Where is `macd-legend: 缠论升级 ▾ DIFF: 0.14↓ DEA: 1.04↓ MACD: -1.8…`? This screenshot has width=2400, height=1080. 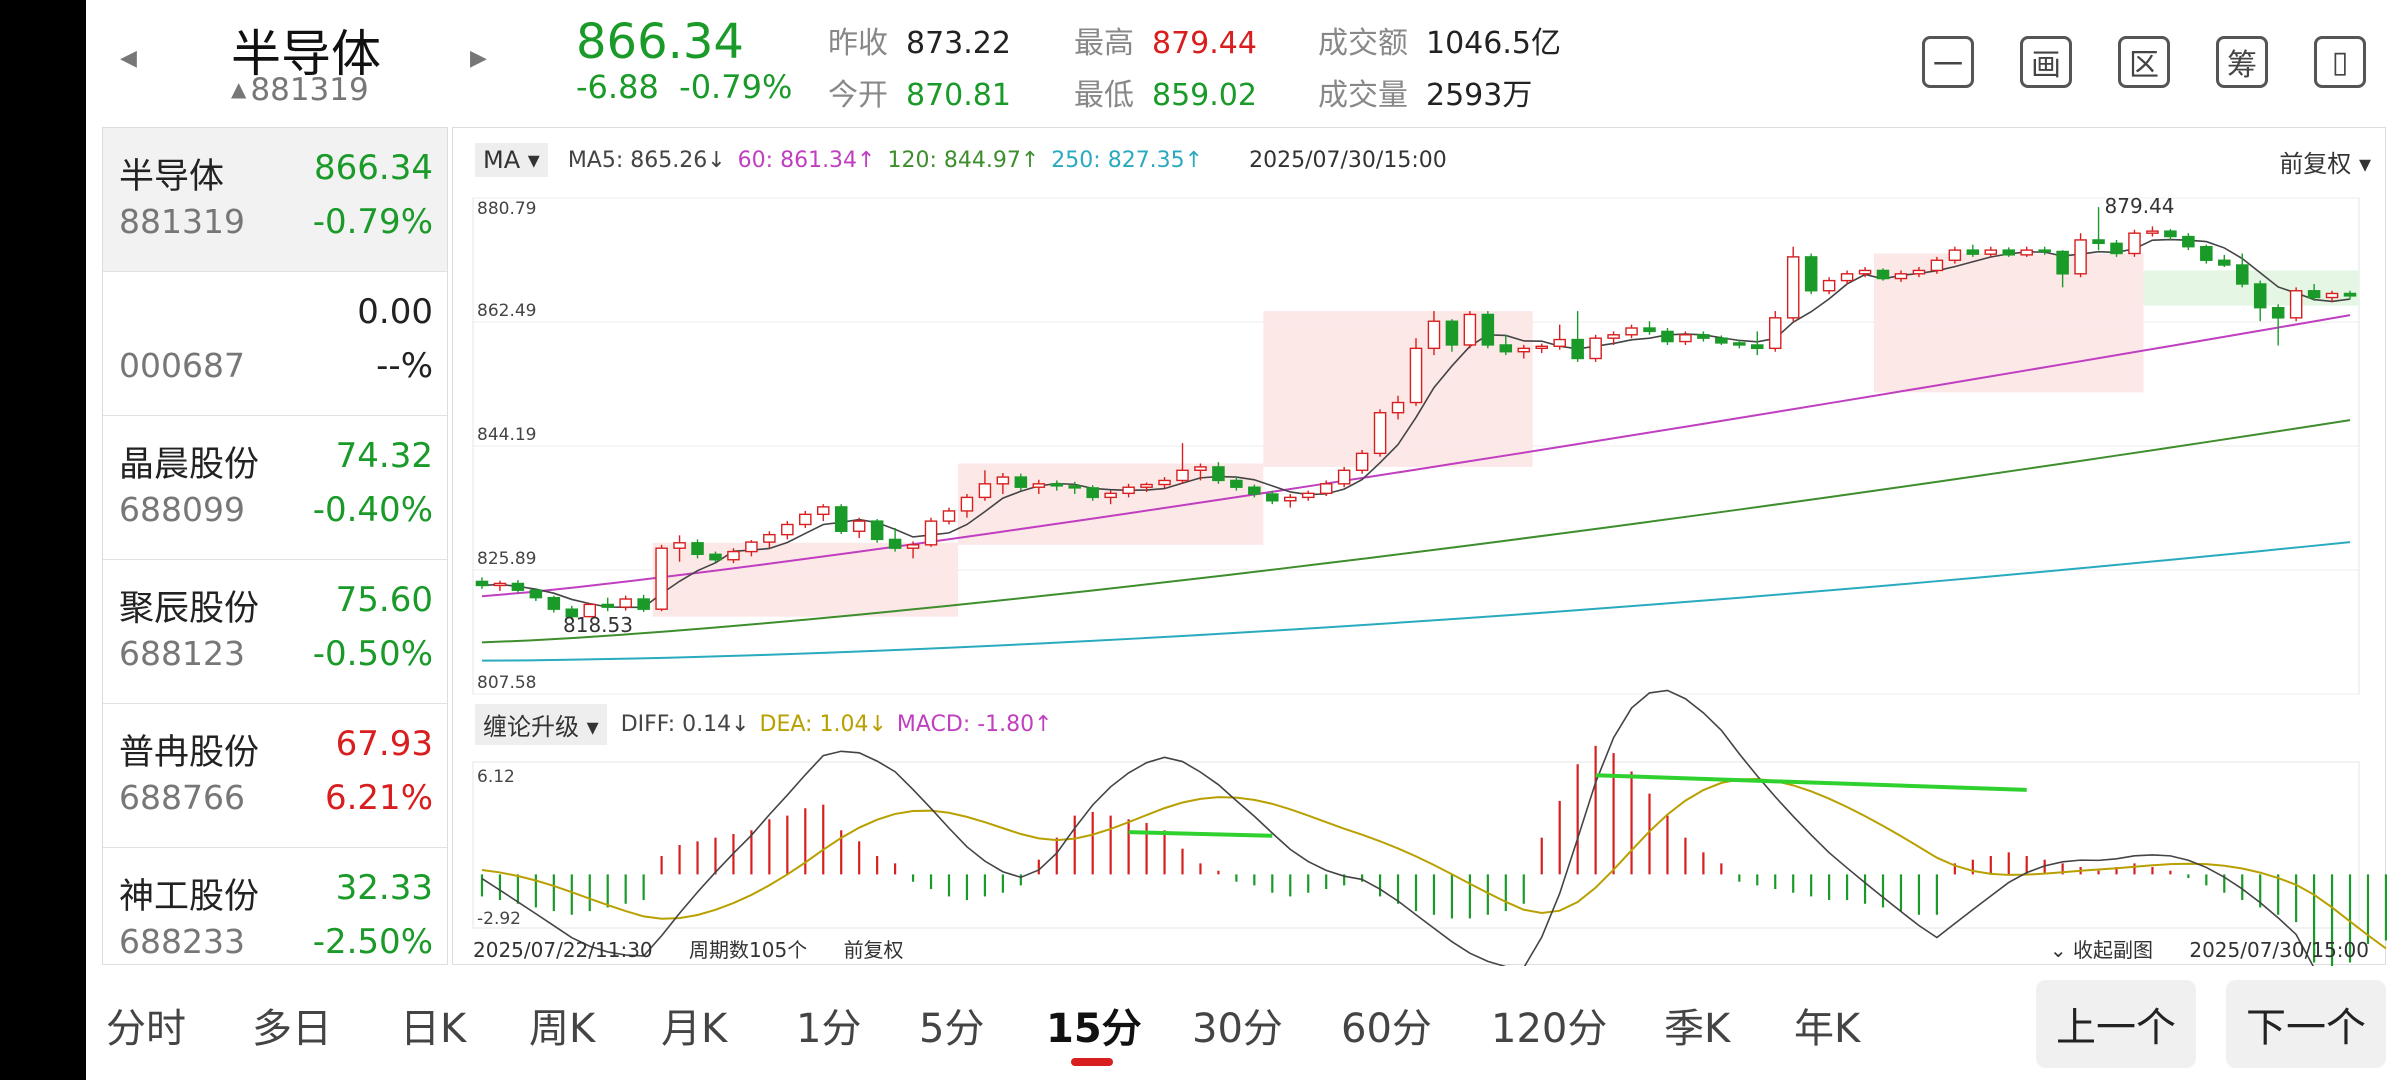
macd-legend: 缠论升级 ▾ DIFF: 0.14↓ DEA: 1.04↓ MACD: -1.8… is located at coordinates (764, 724).